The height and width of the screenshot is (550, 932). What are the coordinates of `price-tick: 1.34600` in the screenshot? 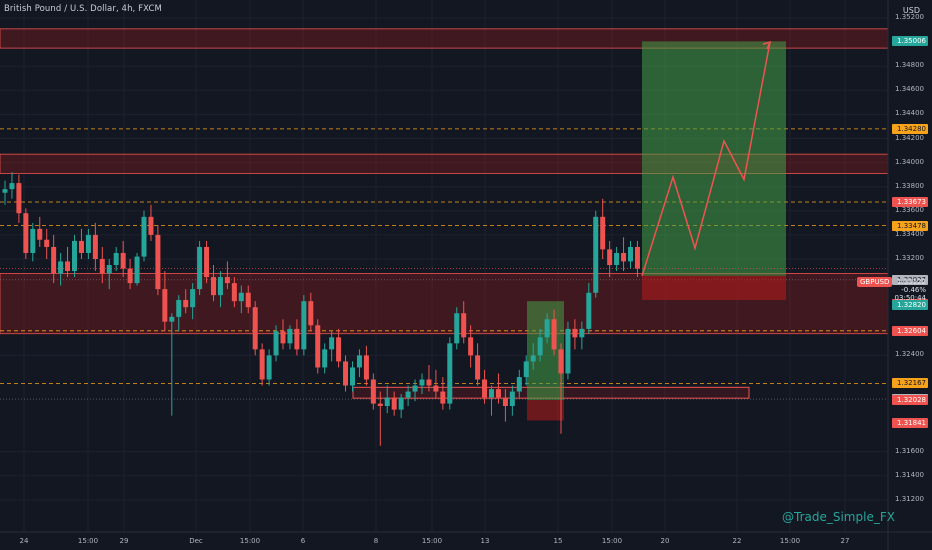 It's located at (909, 89).